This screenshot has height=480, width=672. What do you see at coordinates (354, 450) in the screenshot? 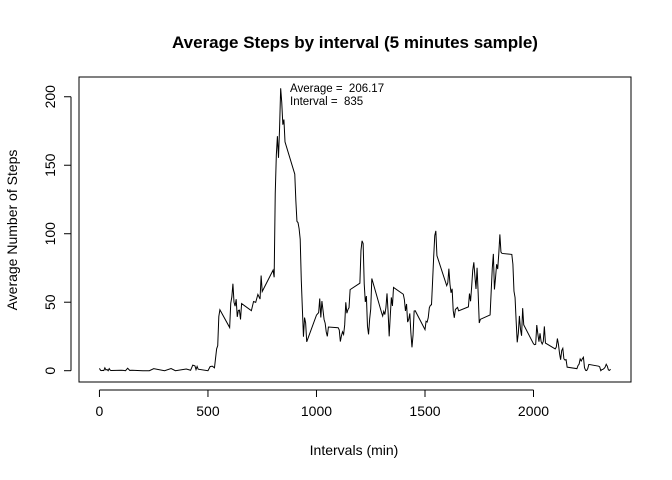
I see `x-axis-label: Intervals (min)` at bounding box center [354, 450].